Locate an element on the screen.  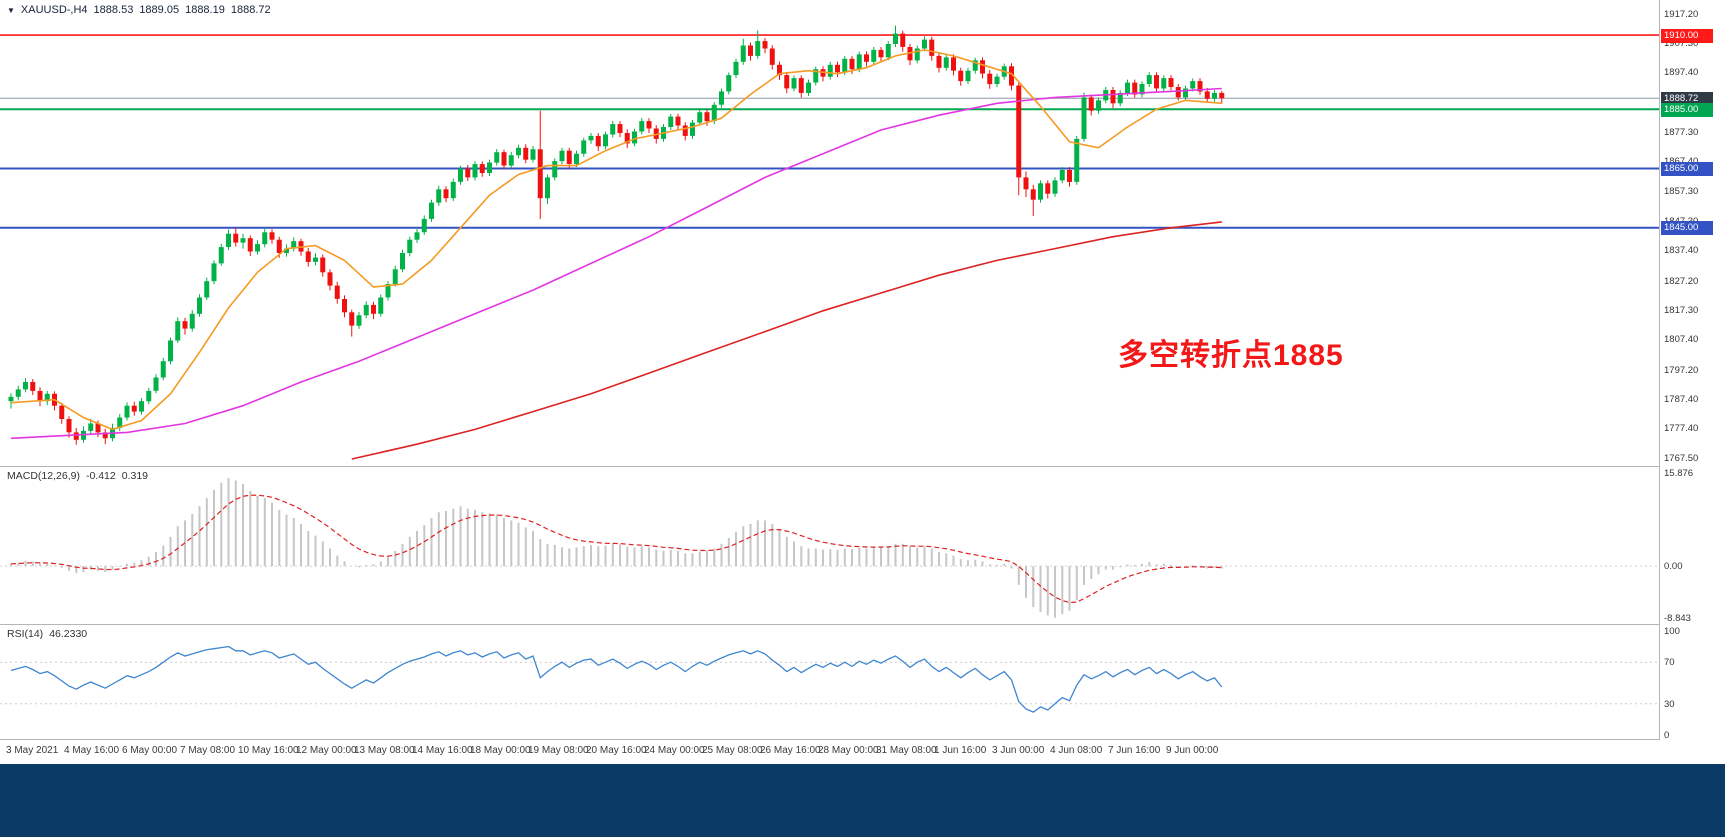
time-axis-label: 31 May 08:00 is located at coordinates (906, 750).